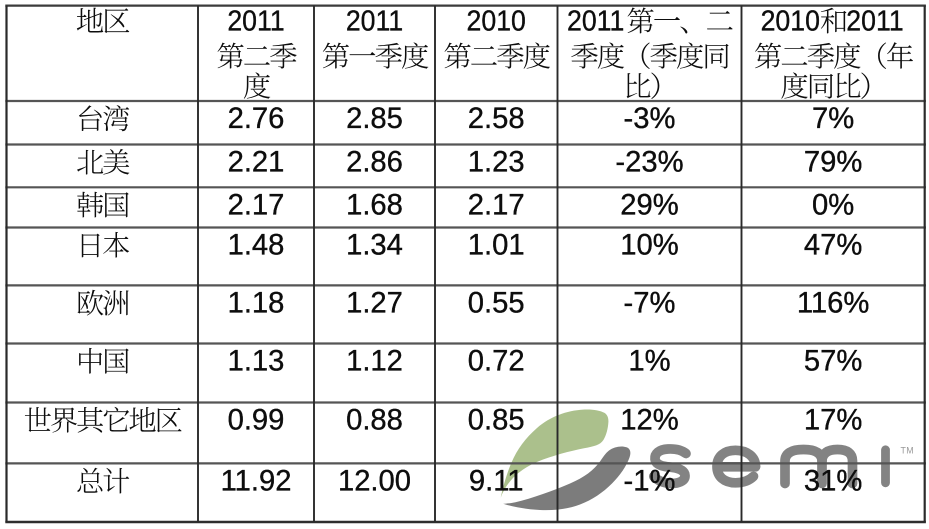 Image resolution: width=929 pixels, height=529 pixels. What do you see at coordinates (374, 303) in the screenshot?
I see `svg-text: 1.27` at bounding box center [374, 303].